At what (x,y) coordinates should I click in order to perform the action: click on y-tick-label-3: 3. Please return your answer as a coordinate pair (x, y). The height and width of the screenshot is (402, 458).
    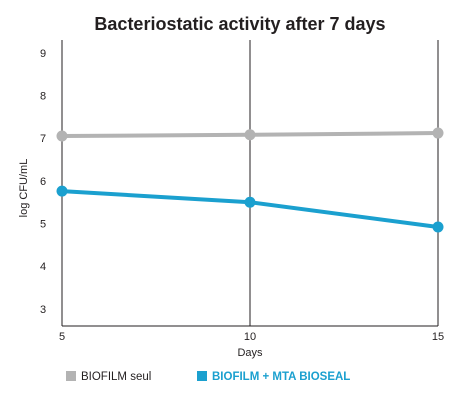
    Looking at the image, I should click on (43, 310).